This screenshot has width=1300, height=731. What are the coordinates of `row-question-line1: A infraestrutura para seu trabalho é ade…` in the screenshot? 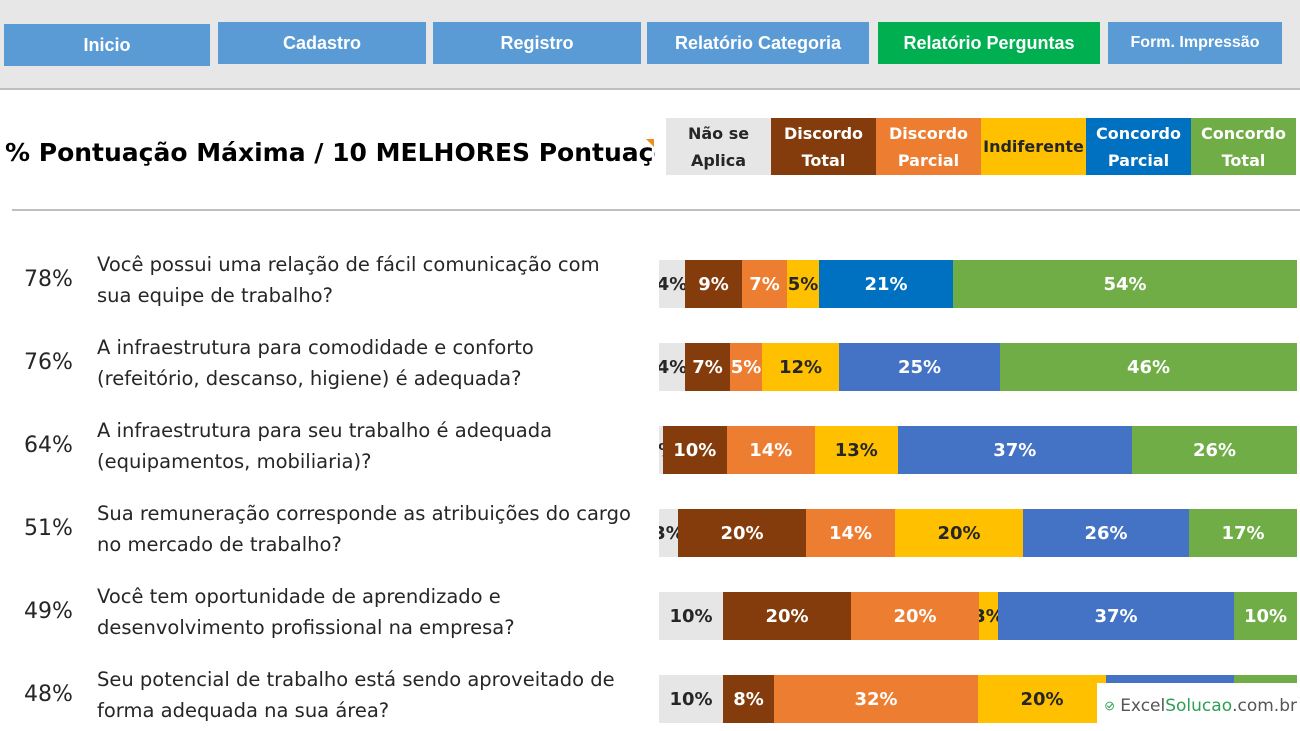 It's located at (325, 430).